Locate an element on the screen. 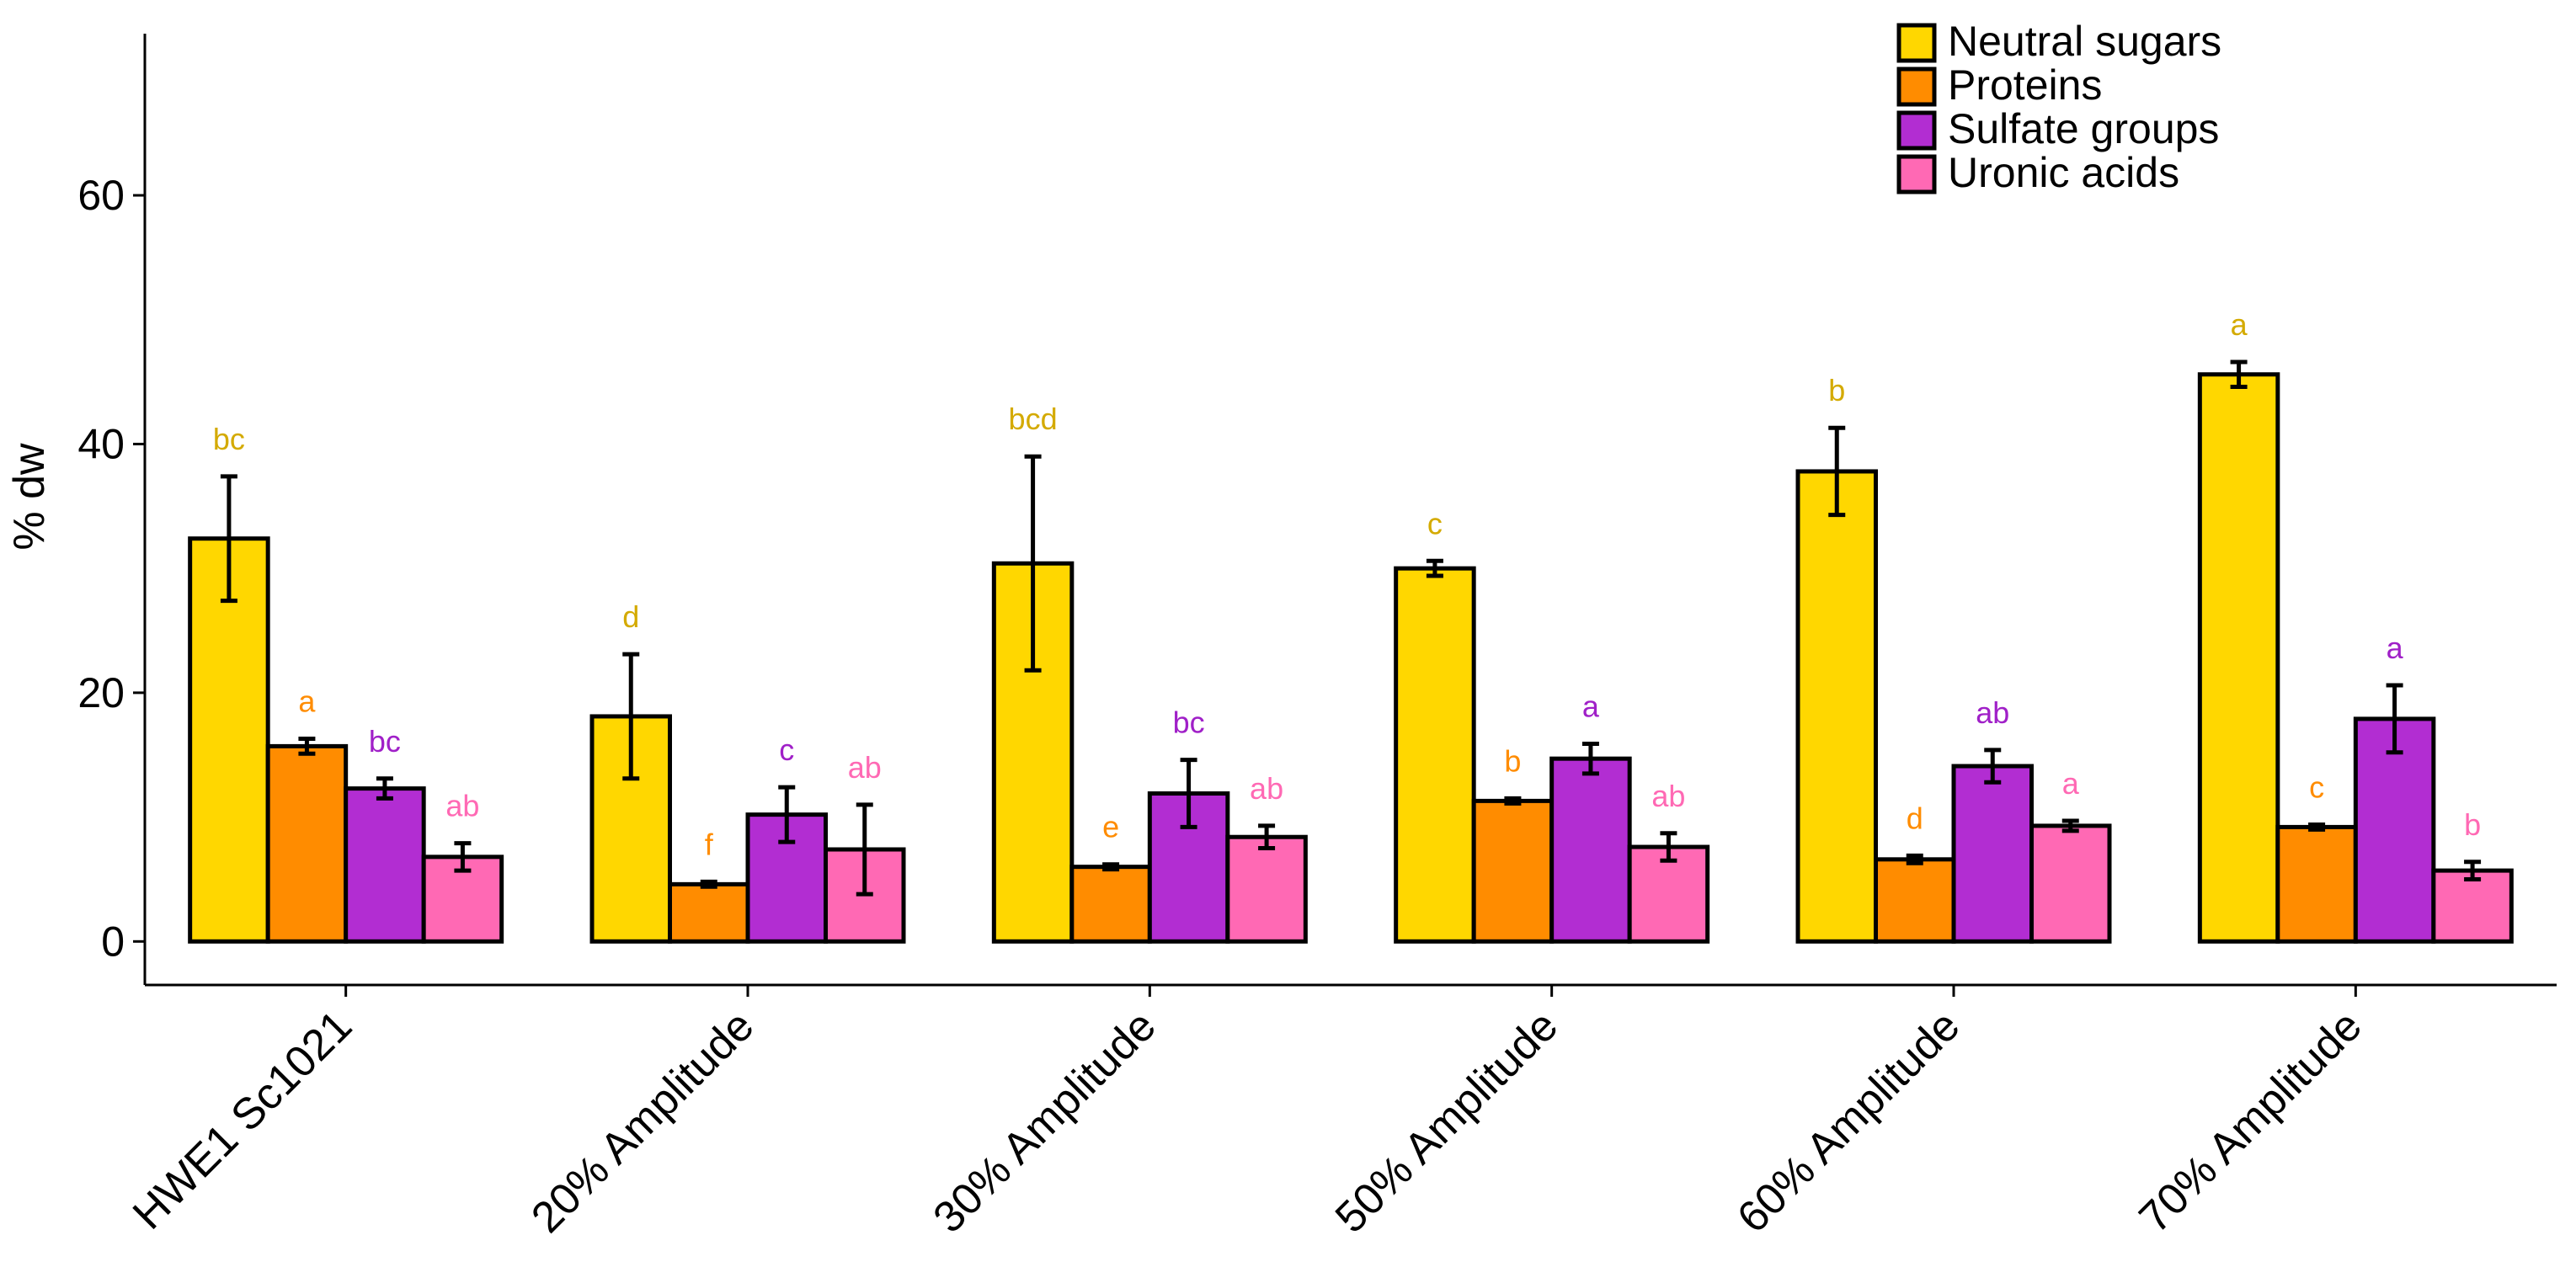  x-tick-label: 60% Amplitude is located at coordinates (1848, 1121).